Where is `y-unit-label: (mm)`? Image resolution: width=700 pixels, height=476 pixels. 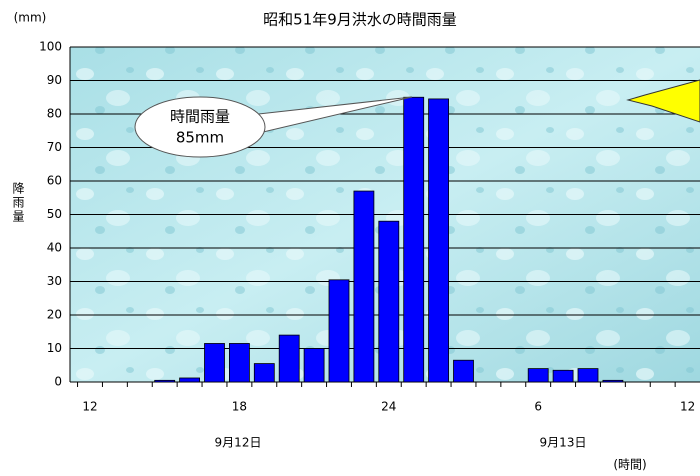 y-unit-label: (mm) is located at coordinates (30, 18).